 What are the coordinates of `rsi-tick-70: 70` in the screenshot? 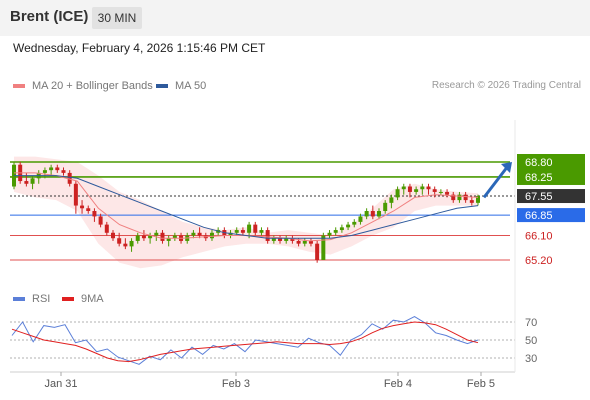 It's located at (531, 323).